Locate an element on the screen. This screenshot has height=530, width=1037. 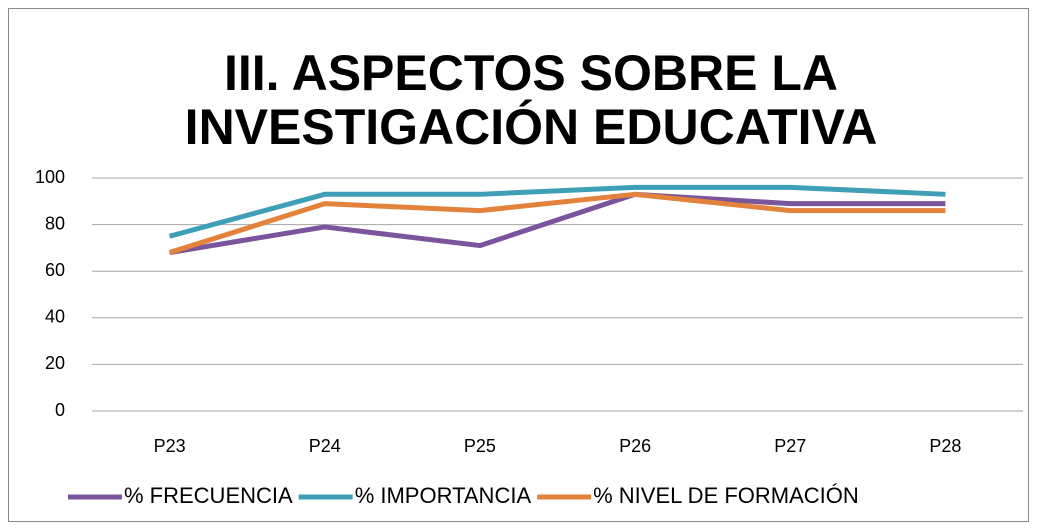
y-tick-label: 40 is located at coordinates (55, 317).